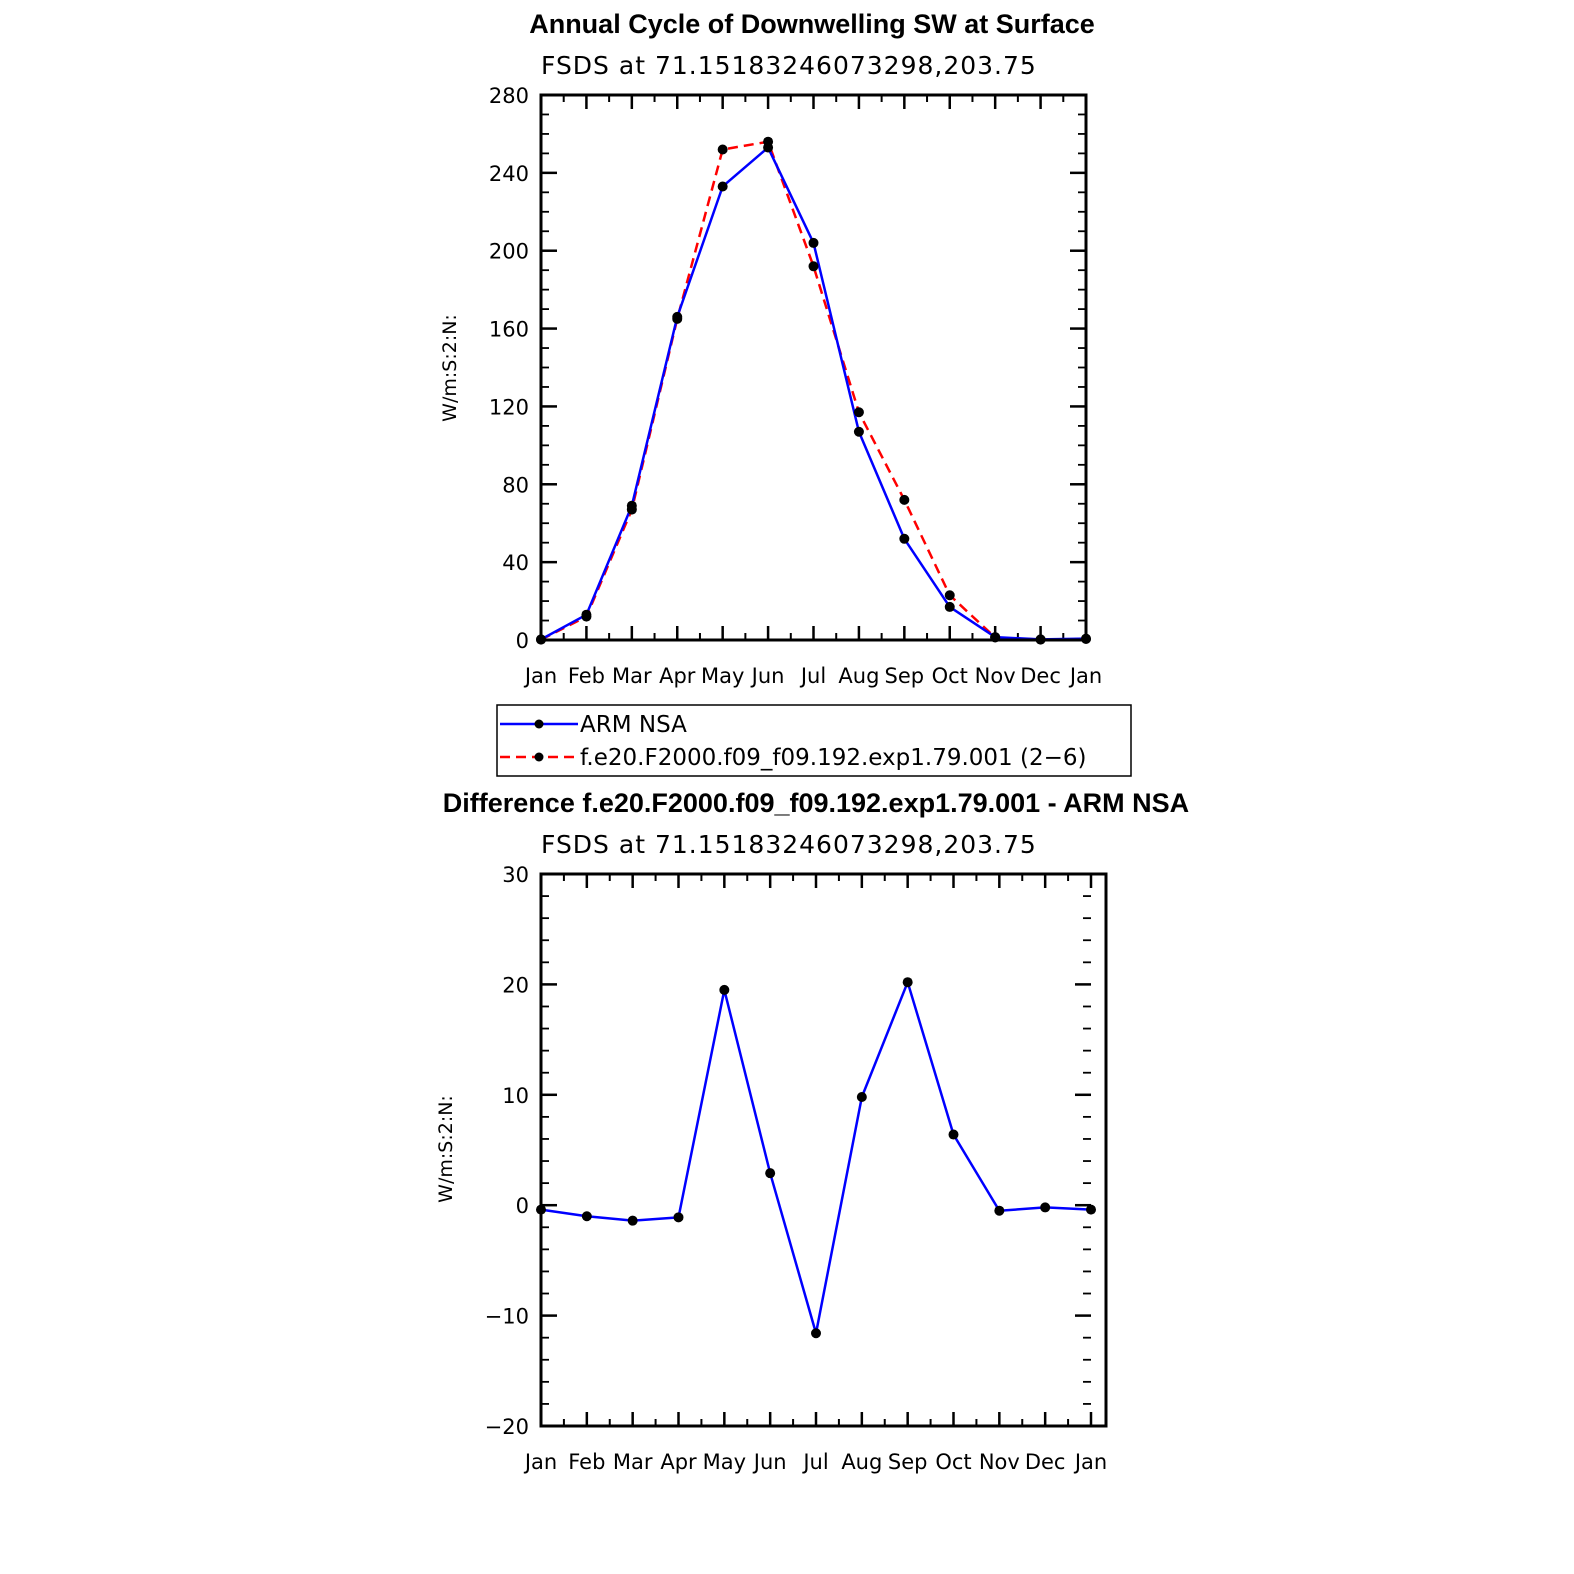  What do you see at coordinates (539, 724) in the screenshot?
I see `legend-marker-arm-nsa` at bounding box center [539, 724].